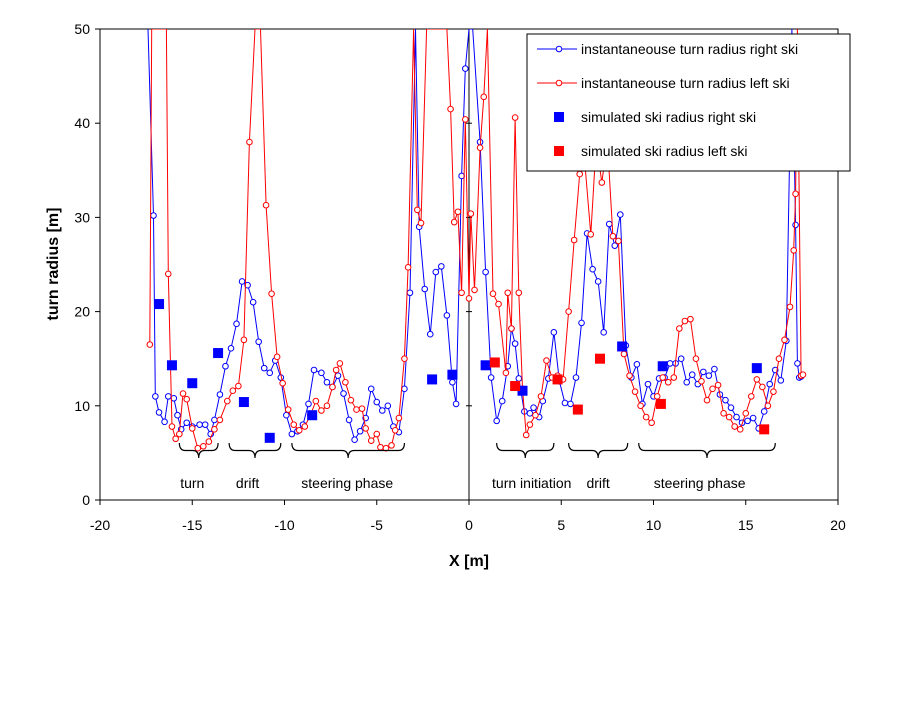 The height and width of the screenshot is (707, 897). What do you see at coordinates (664, 151) in the screenshot?
I see `legend-label: simulated ski radius left ski` at bounding box center [664, 151].